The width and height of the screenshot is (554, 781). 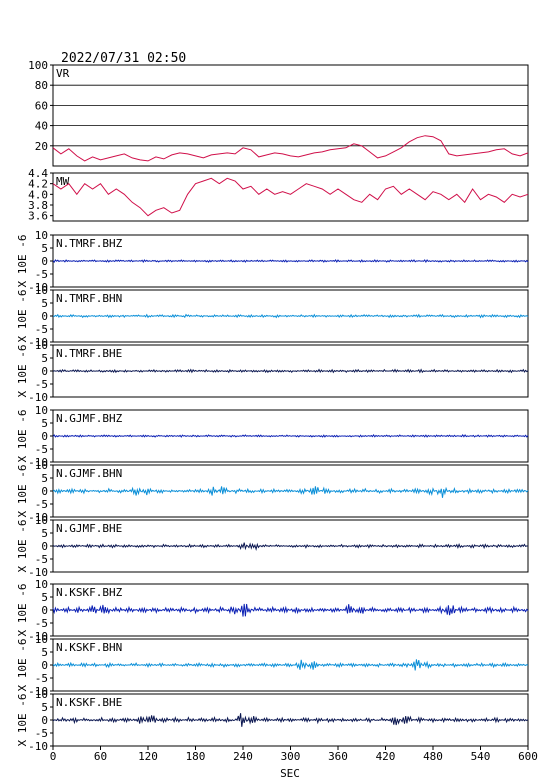 What do you see at coordinates (41, 105) in the screenshot?
I see `y-tick-label: 60` at bounding box center [41, 105].